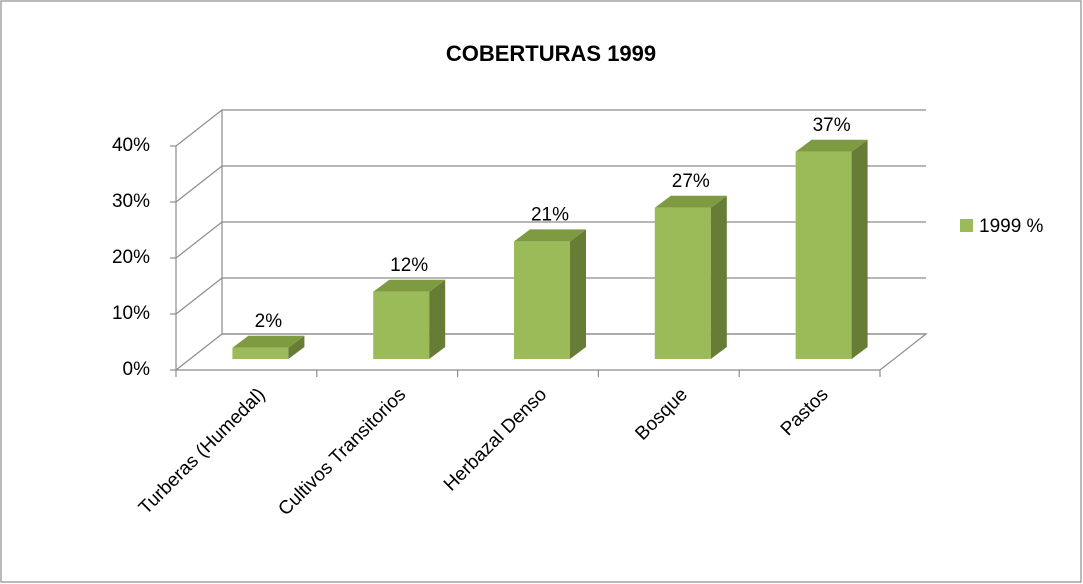 The height and width of the screenshot is (584, 1083). Describe the element at coordinates (137, 369) in the screenshot. I see `y-tick-label: 0%` at that location.